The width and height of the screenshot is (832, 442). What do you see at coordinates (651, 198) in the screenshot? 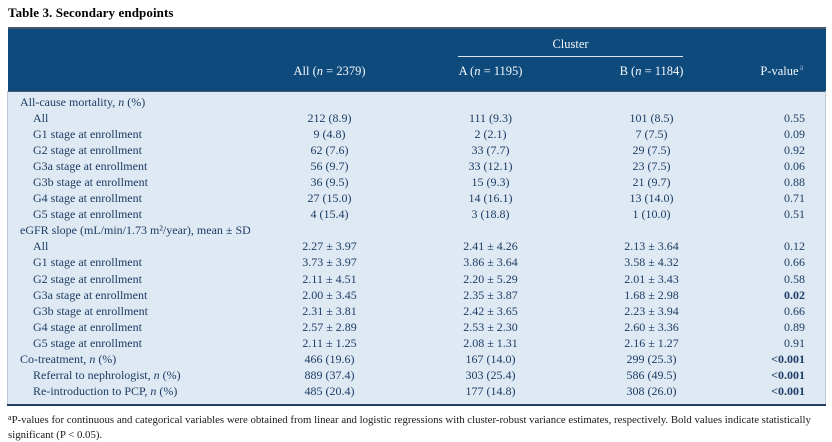
I see `cell-cluster-b: 13 (14.0)` at bounding box center [651, 198].